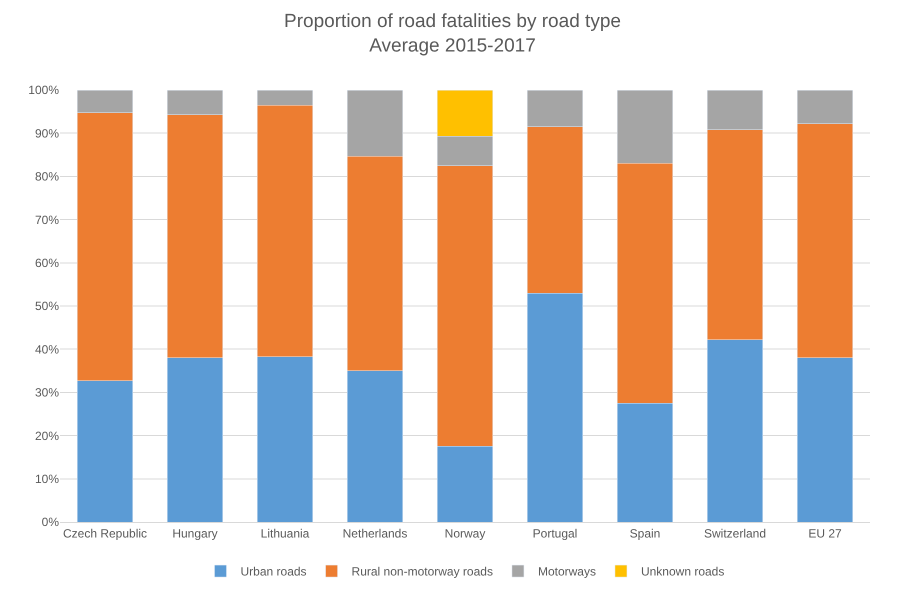 The image size is (905, 598). Describe the element at coordinates (825, 533) in the screenshot. I see `x-tick-label: EU 27` at that location.